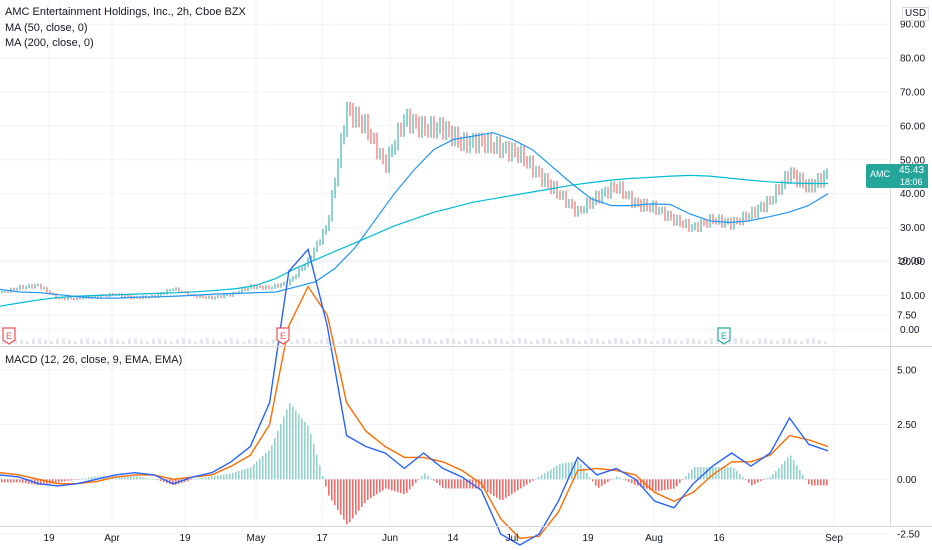  What do you see at coordinates (916, 14) in the screenshot?
I see `currency-label: USD` at bounding box center [916, 14].